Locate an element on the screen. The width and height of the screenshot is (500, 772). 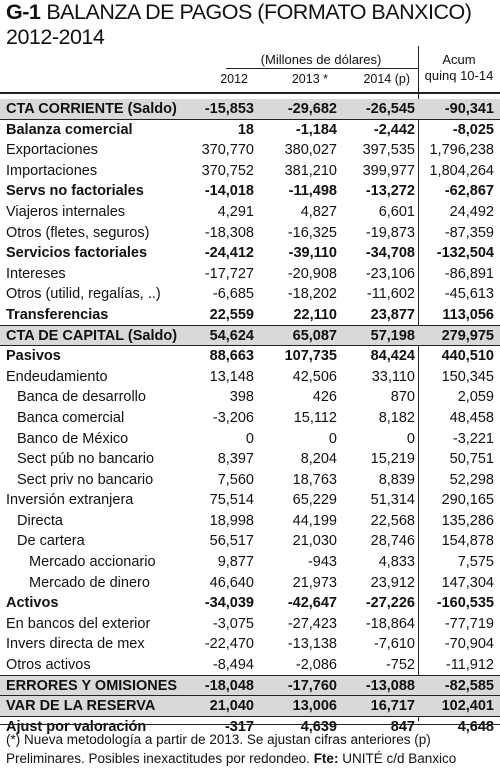
table-row: Mercado accionario 9,877 -943 4,833 7,575 is located at coordinates (250, 562).